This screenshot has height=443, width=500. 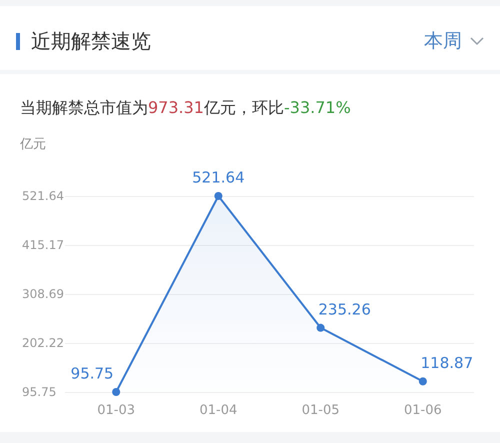 I want to click on data-label: 235.26, so click(x=344, y=309).